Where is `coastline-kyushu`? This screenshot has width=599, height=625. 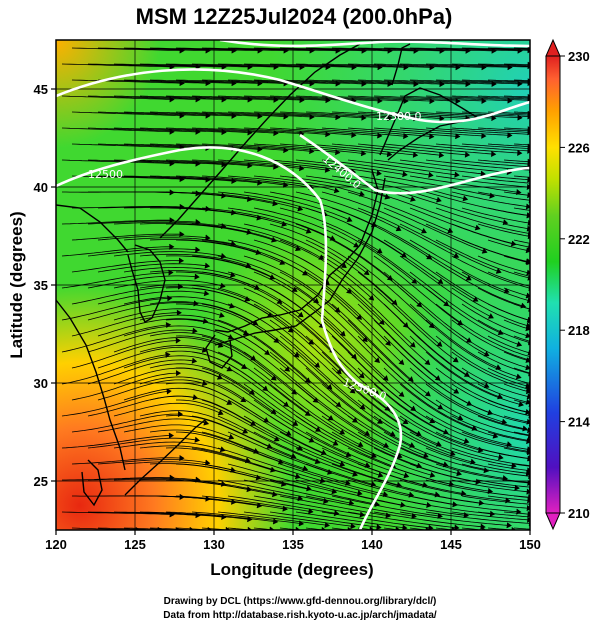 coastline-kyushu is located at coordinates (219, 351).